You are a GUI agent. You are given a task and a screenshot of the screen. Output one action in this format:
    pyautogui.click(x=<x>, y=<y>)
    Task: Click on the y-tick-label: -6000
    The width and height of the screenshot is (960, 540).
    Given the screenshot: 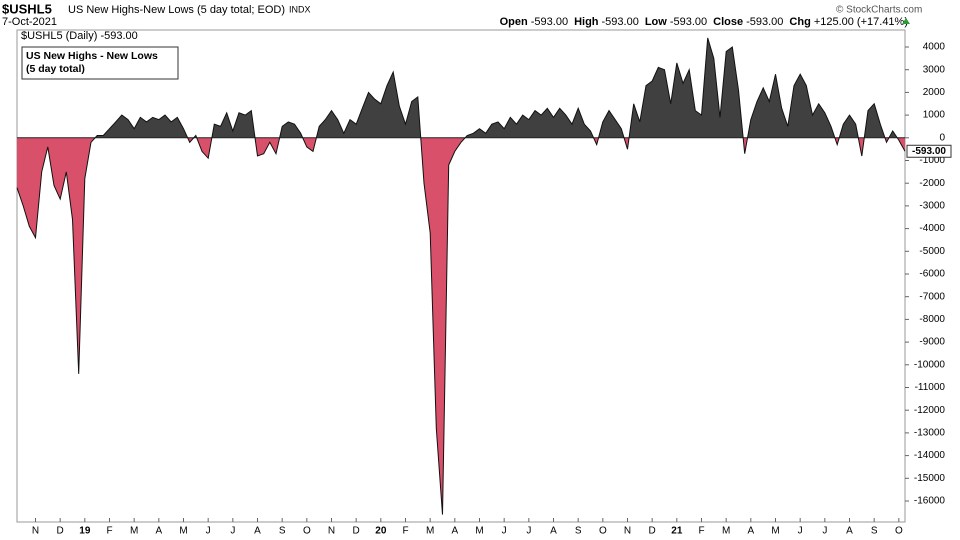 What is the action you would take?
    pyautogui.click(x=932, y=274)
    